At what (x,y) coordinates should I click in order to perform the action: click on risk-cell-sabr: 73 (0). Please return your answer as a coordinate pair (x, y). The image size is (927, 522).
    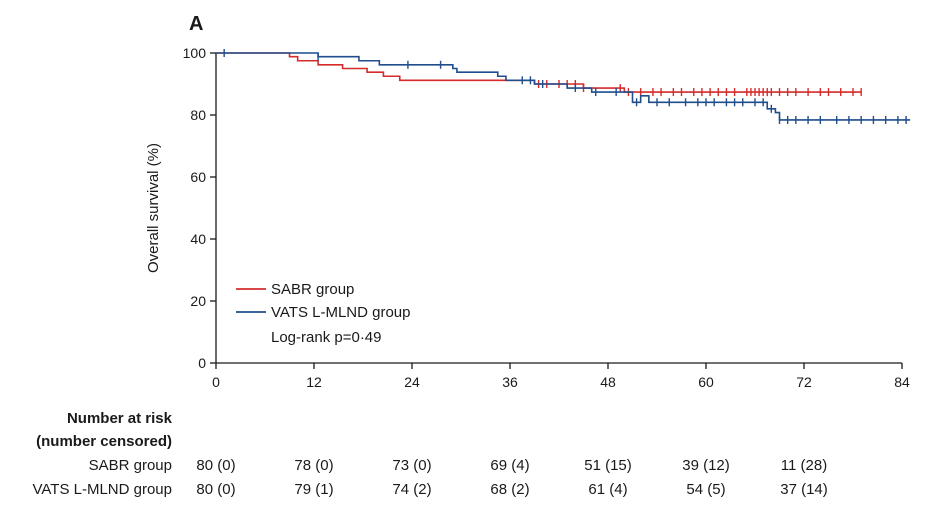
    Looking at the image, I should click on (411, 465).